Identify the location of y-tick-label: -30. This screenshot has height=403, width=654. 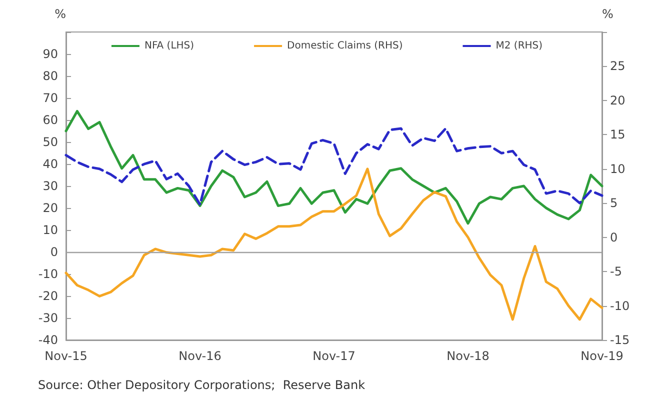
(48, 318).